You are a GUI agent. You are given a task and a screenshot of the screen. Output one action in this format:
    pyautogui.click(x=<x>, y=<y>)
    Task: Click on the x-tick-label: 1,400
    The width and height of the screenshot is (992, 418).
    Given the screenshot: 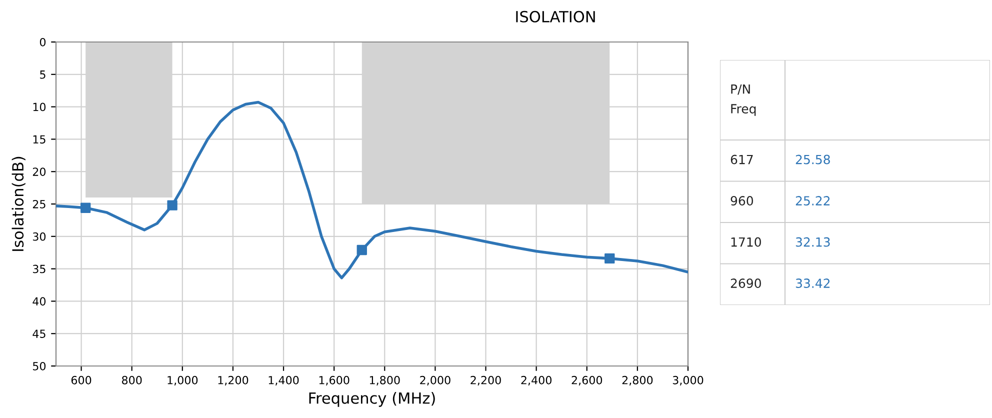 What is the action you would take?
    pyautogui.click(x=283, y=381)
    